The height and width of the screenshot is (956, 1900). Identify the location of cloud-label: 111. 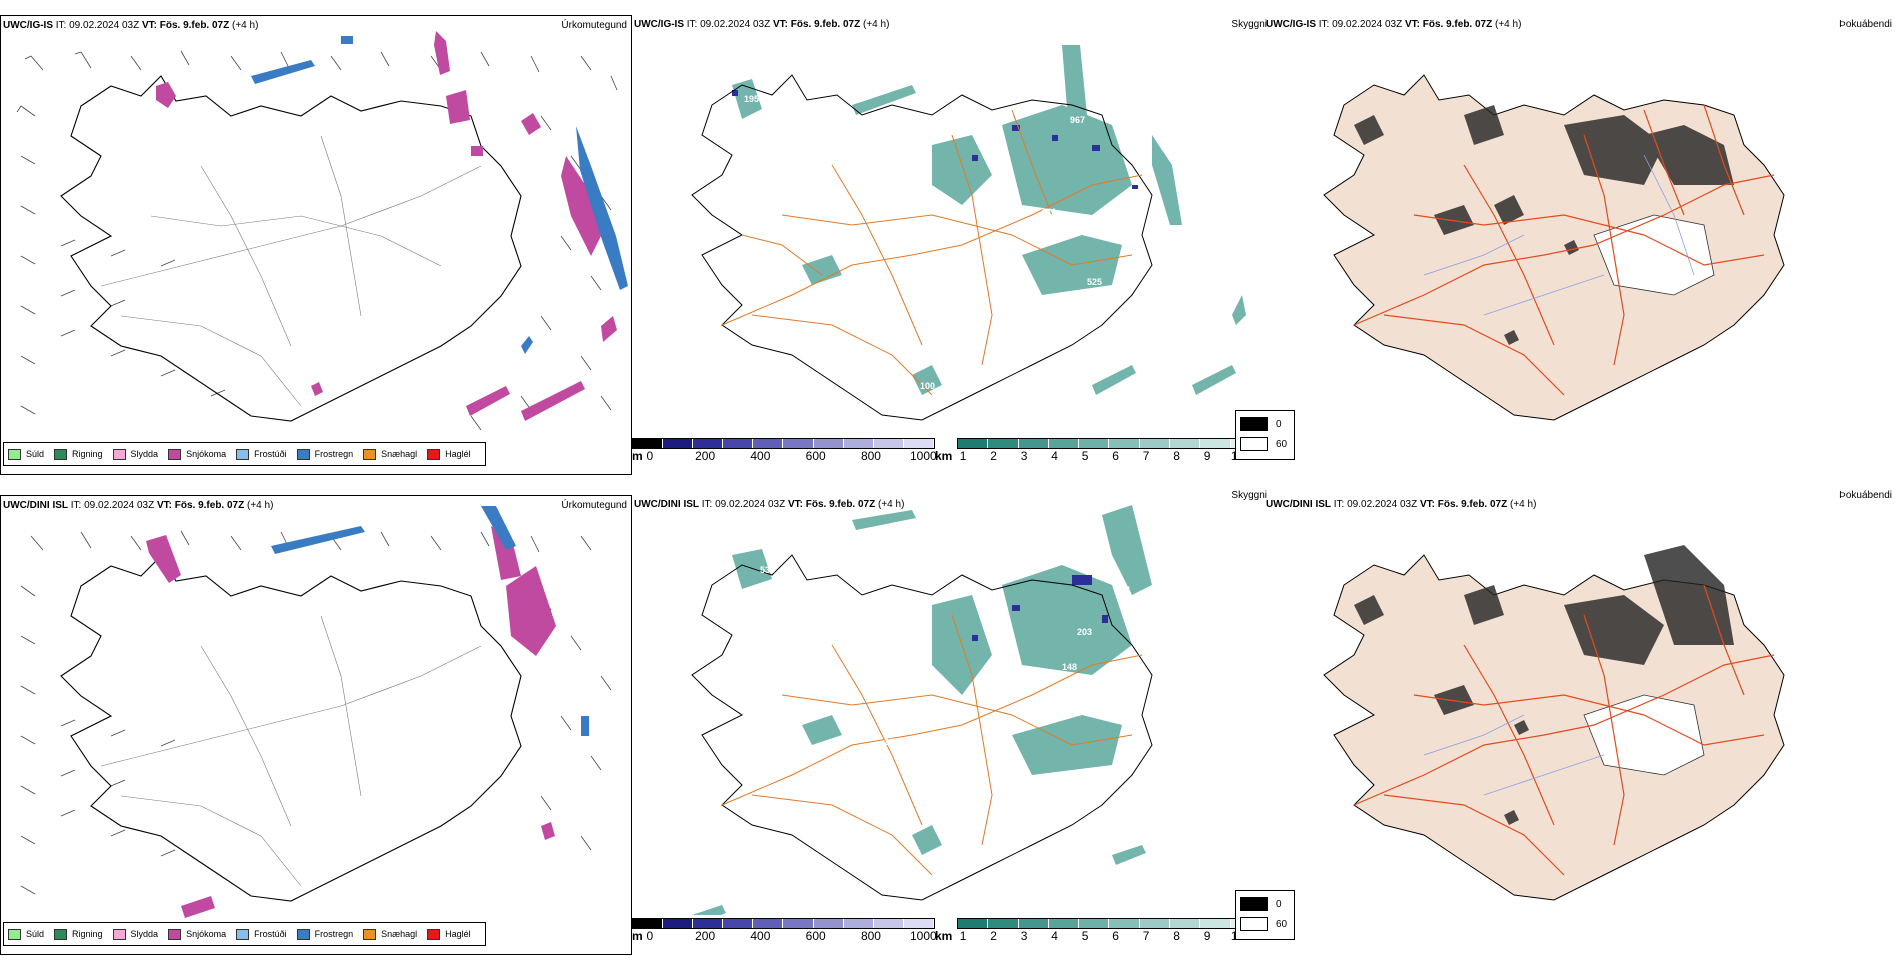
(1124, 590).